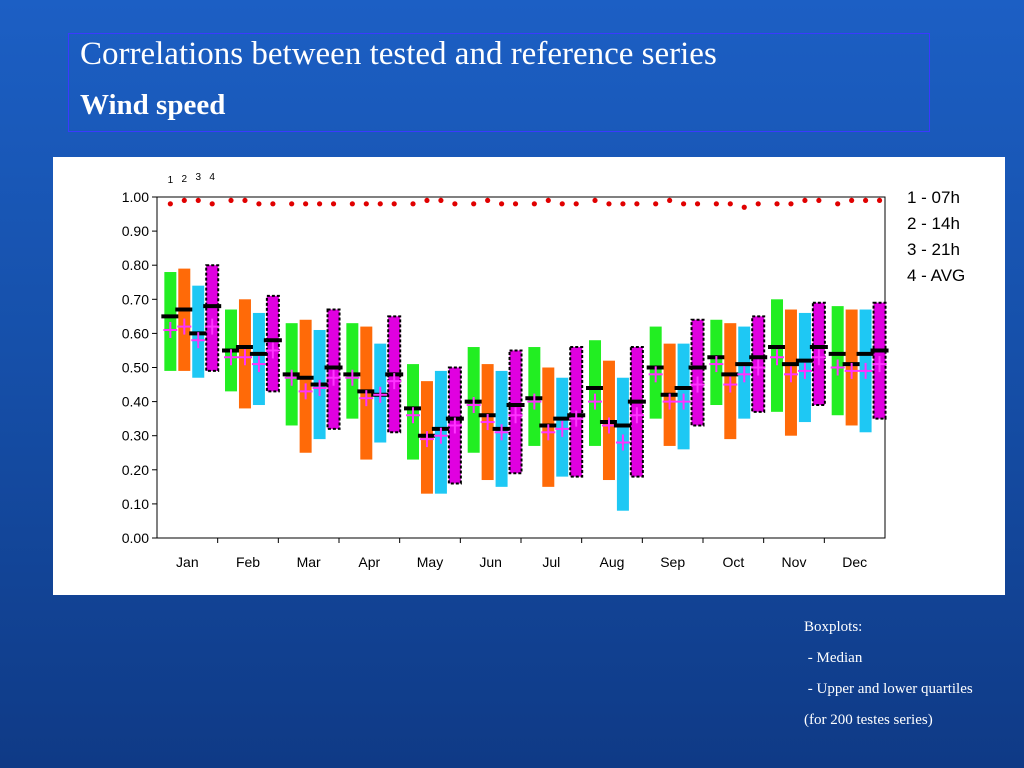 This screenshot has height=768, width=1024. What do you see at coordinates (794, 562) in the screenshot?
I see `x-tick-label: Nov` at bounding box center [794, 562].